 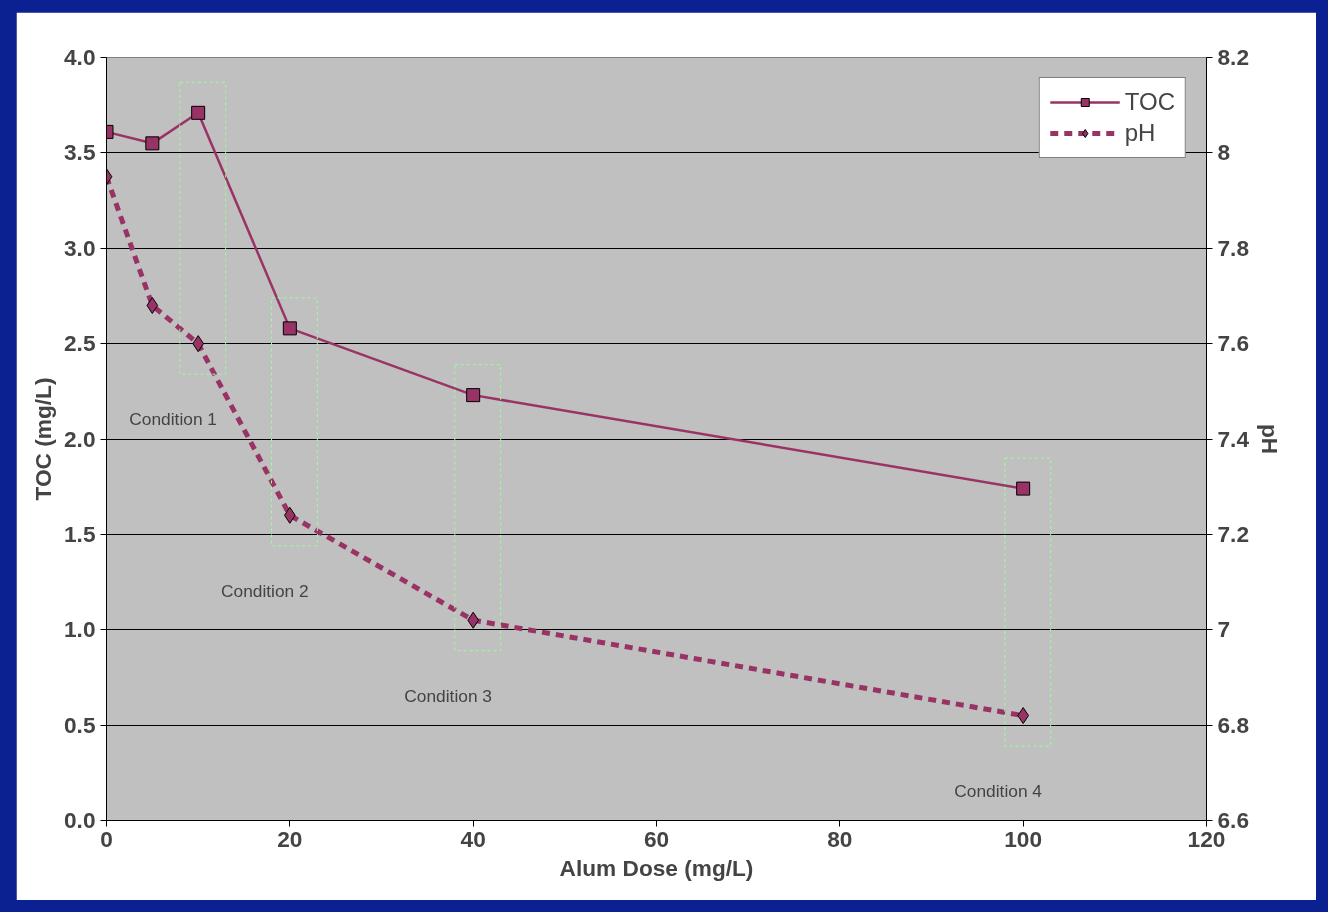 I want to click on y2-tick-label: 7.2, so click(x=1233, y=533).